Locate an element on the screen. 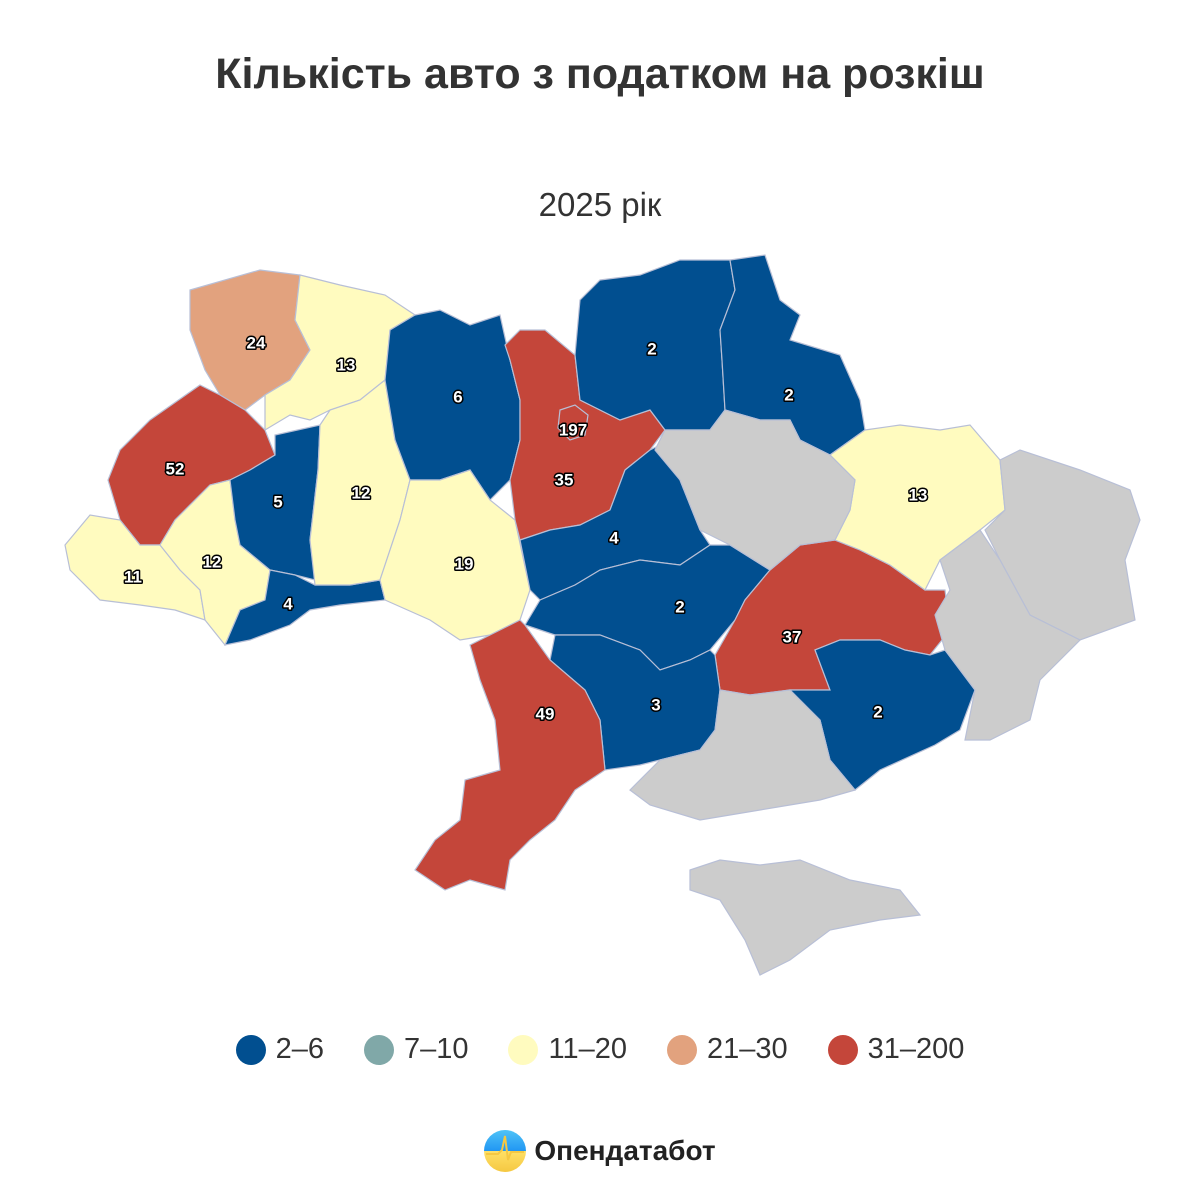 This screenshot has height=1200, width=1200. legend-item: 7–10 is located at coordinates (416, 1049).